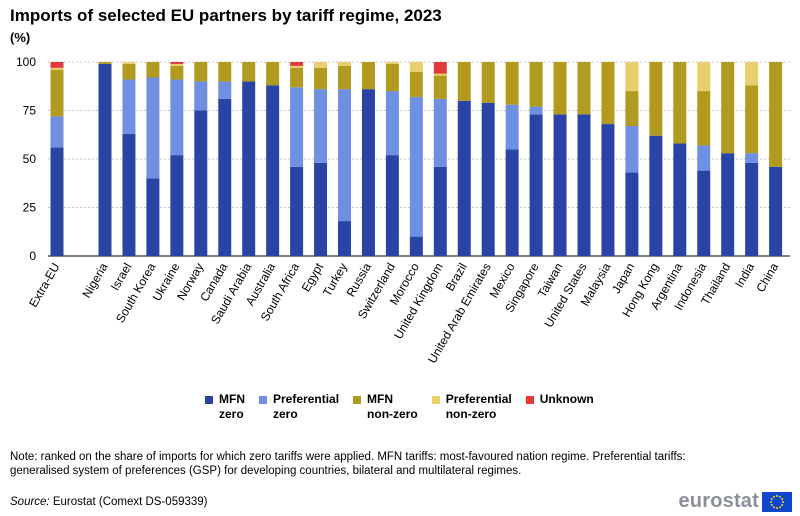  Describe the element at coordinates (718, 501) in the screenshot. I see `logo-text: eurostat` at that location.